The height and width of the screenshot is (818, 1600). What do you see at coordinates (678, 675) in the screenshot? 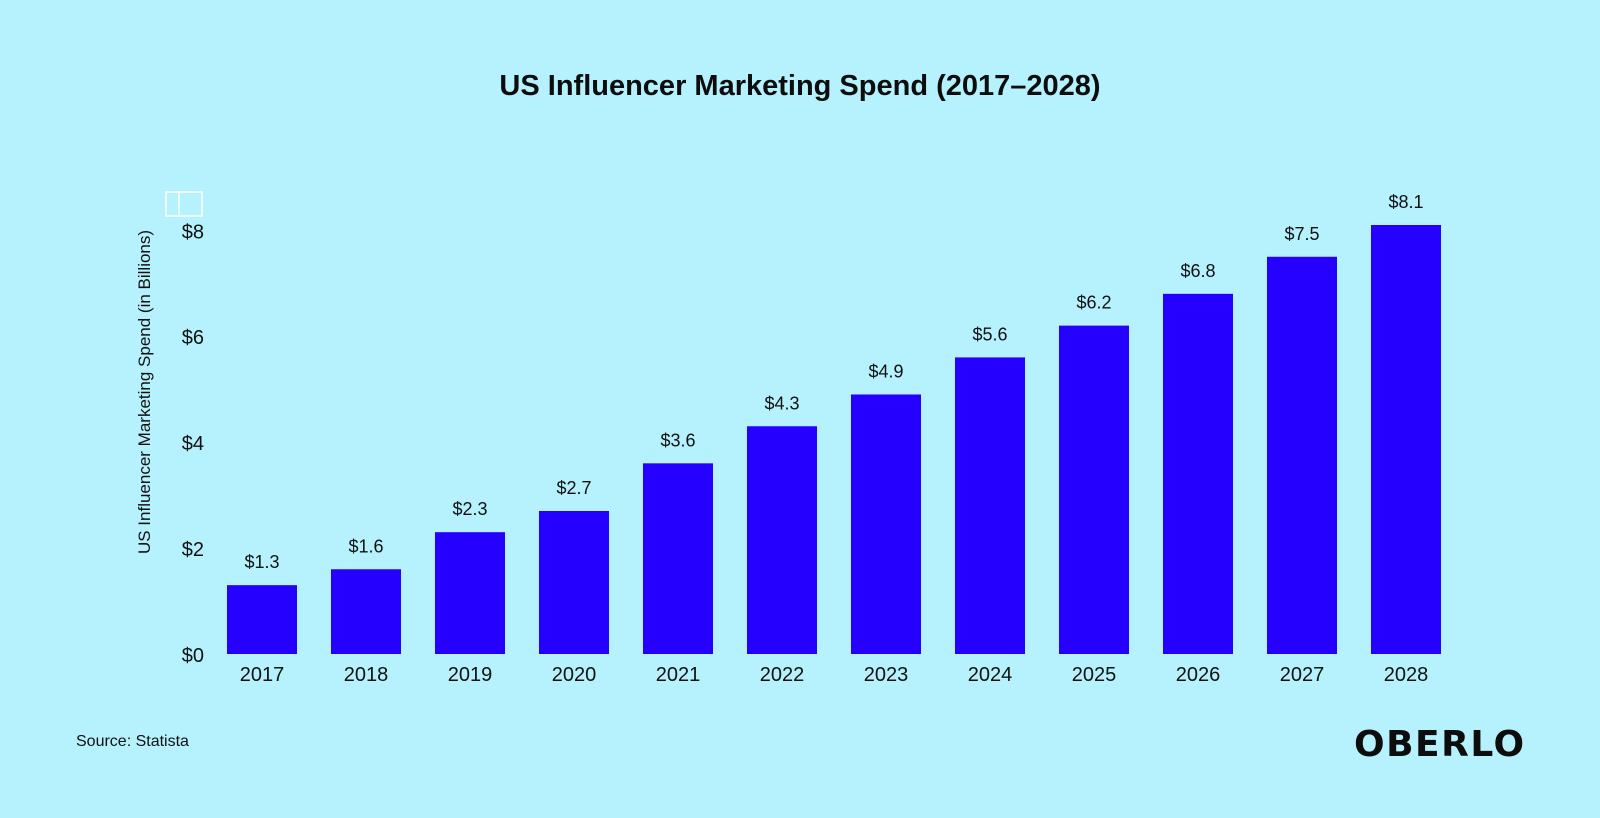
I see `x-tick-label: 2021` at bounding box center [678, 675].